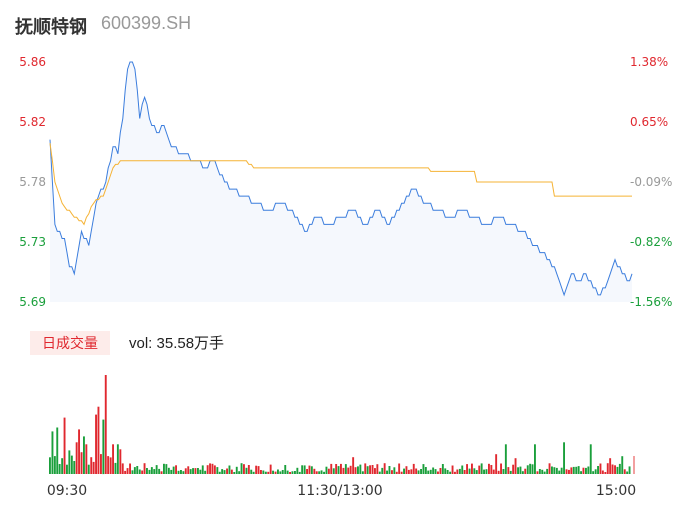 The image size is (686, 524). Describe the element at coordinates (190, 343) in the screenshot. I see `volume-value: 35.58万手` at that location.